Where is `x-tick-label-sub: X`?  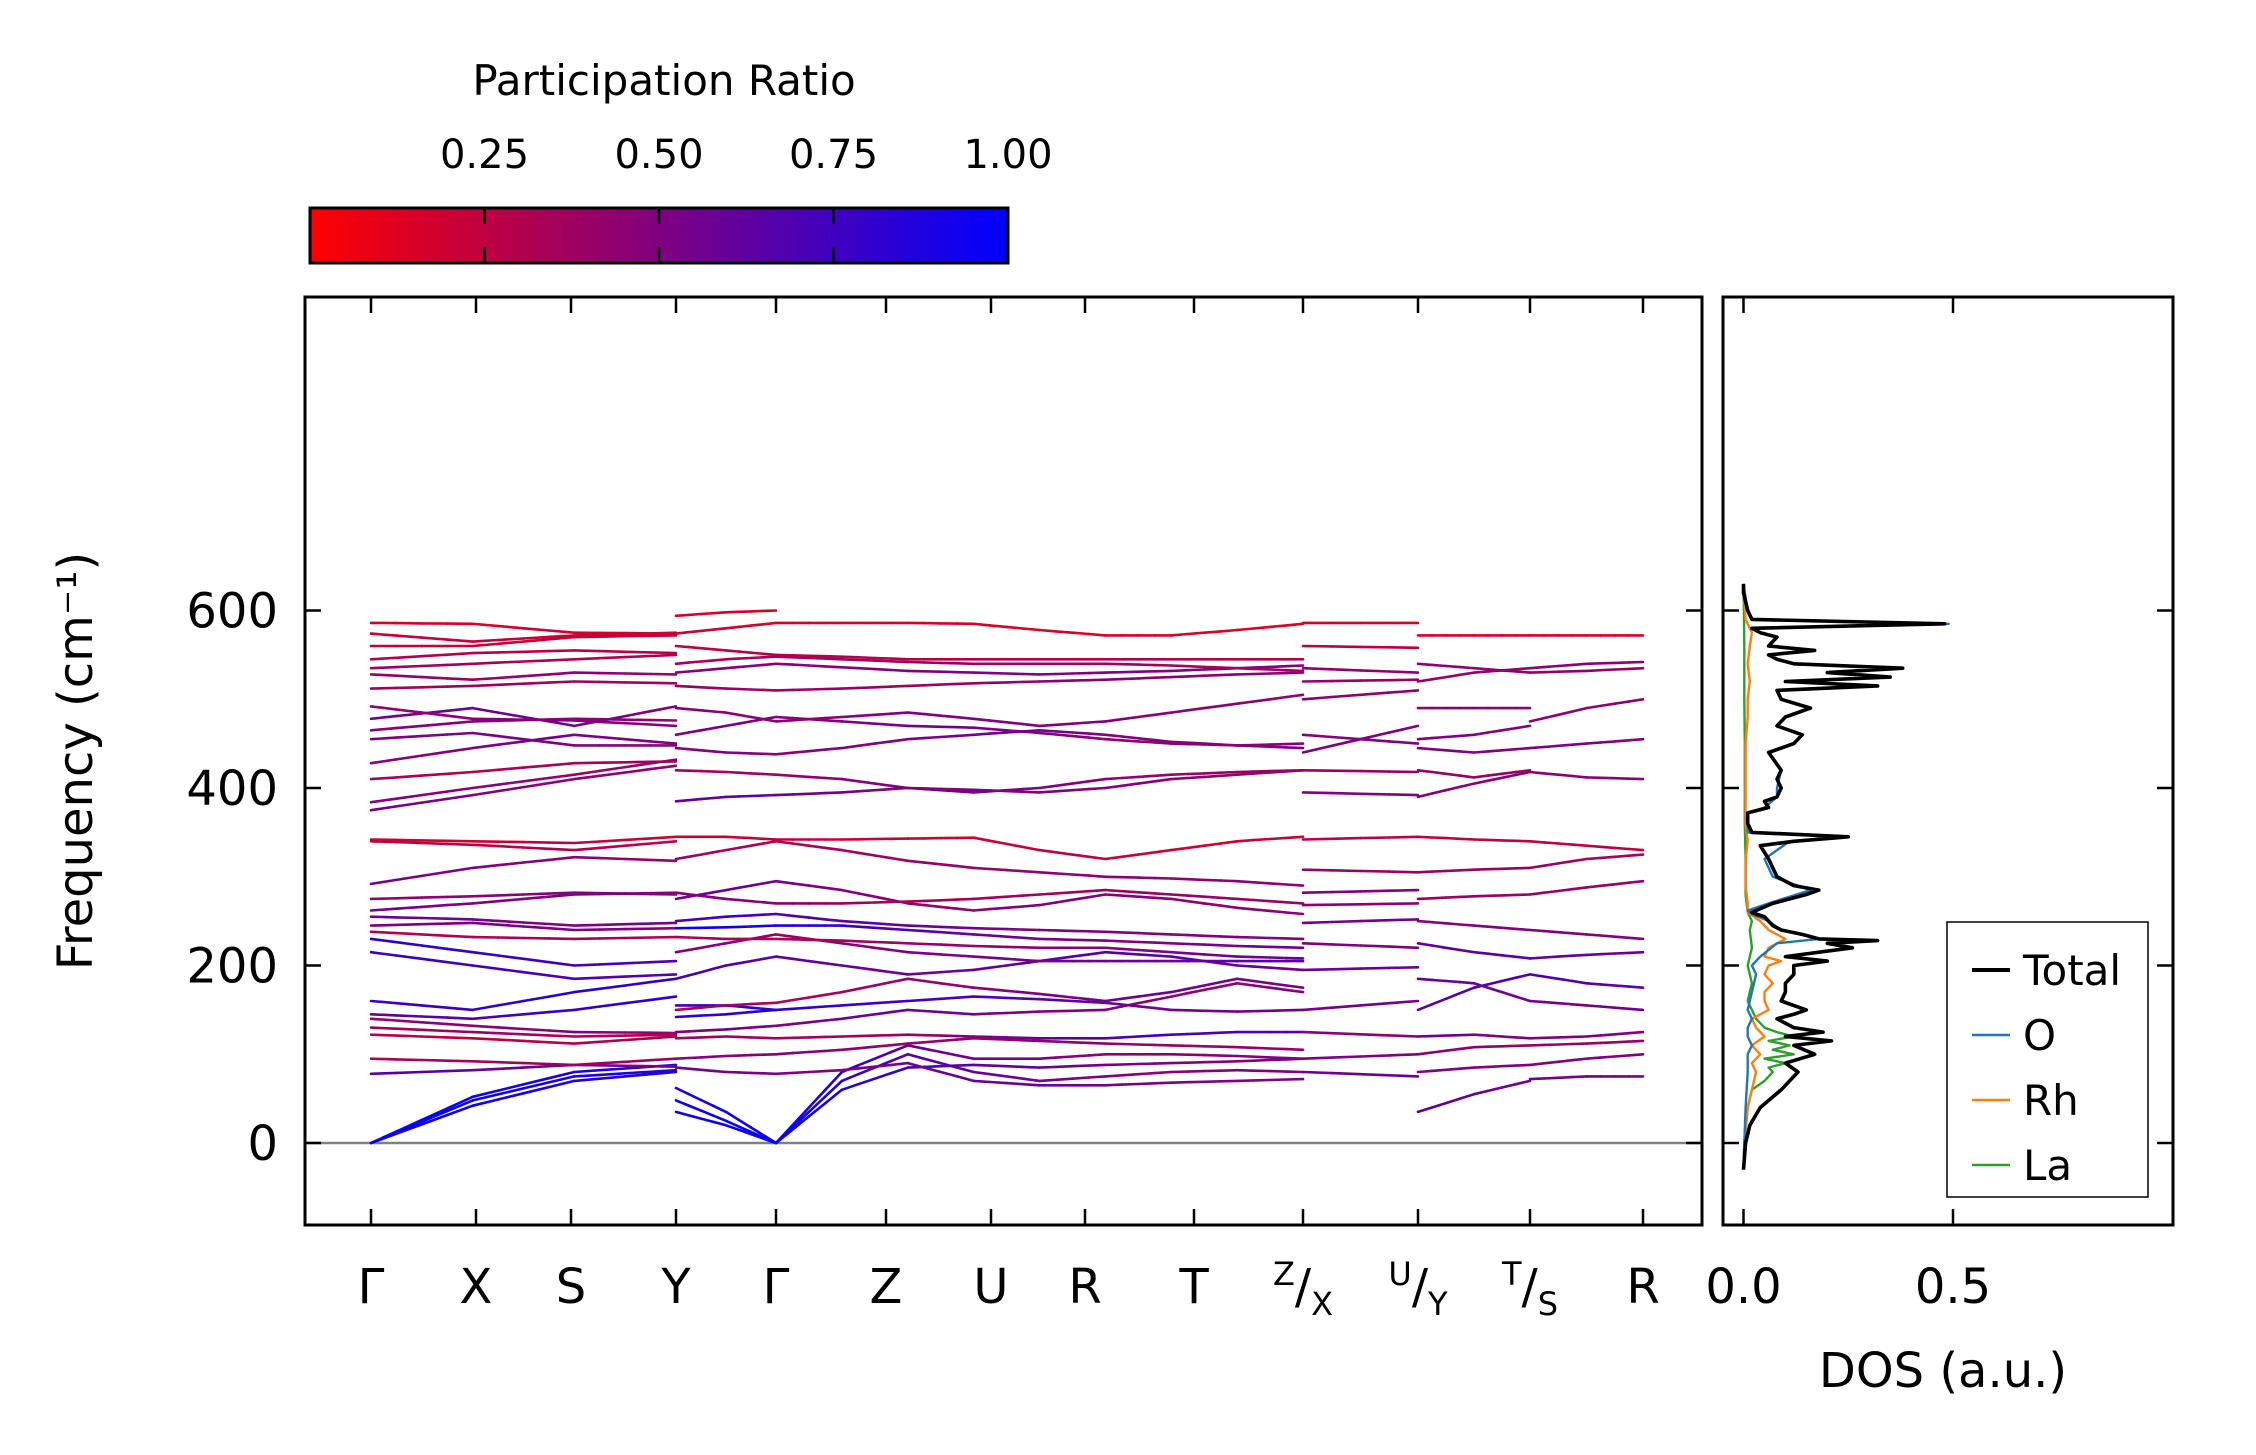
x-tick-label-sub: X is located at coordinates (1322, 1304).